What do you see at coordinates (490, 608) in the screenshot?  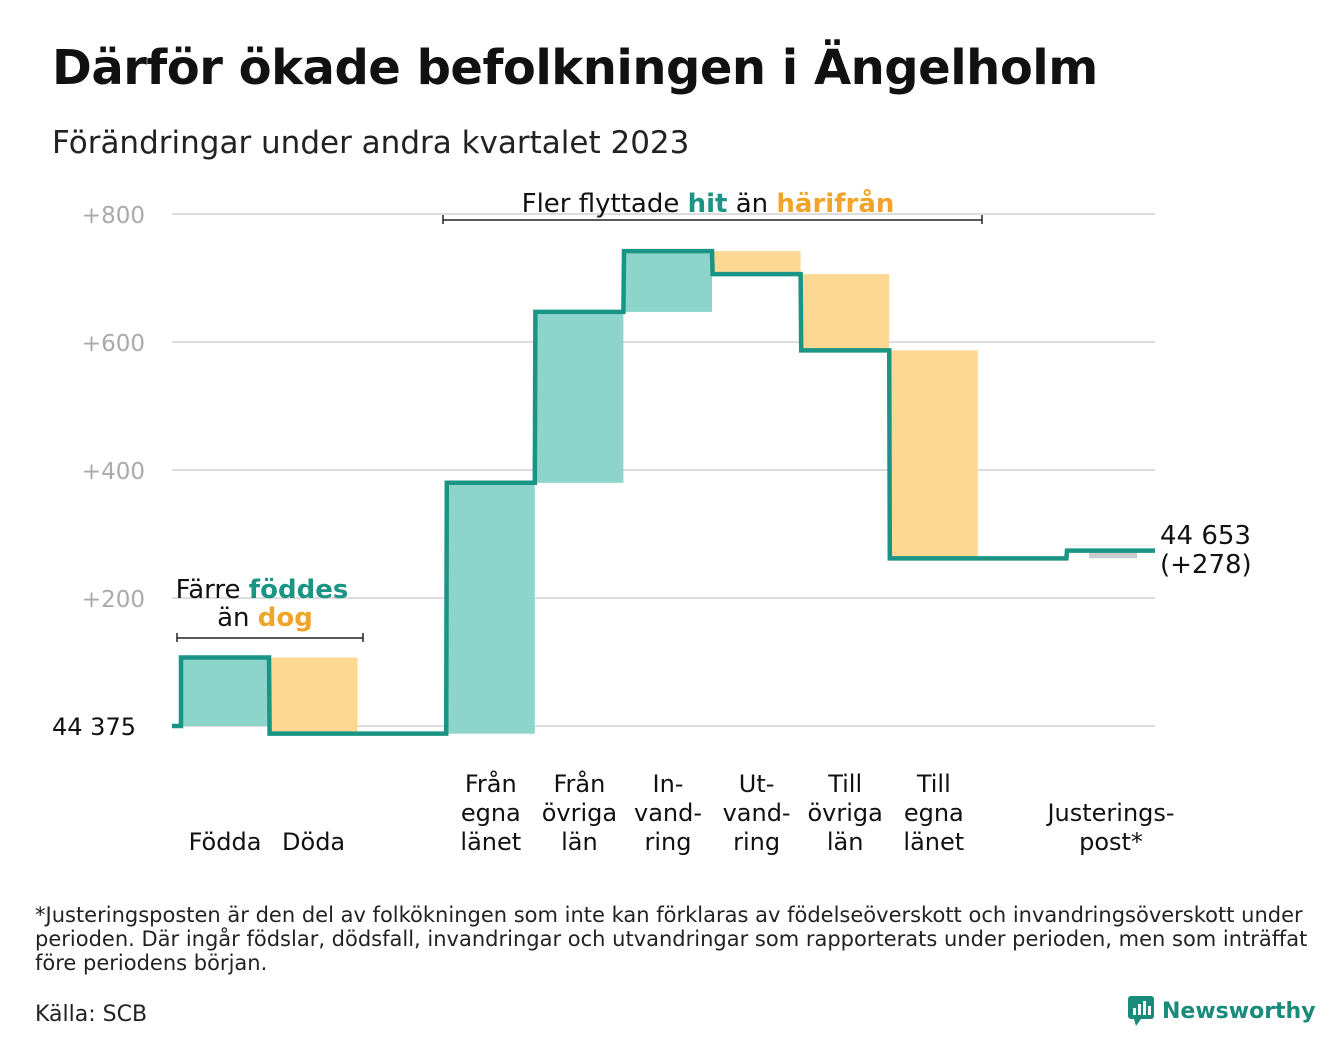 I see `bar-Frånegnalänet` at bounding box center [490, 608].